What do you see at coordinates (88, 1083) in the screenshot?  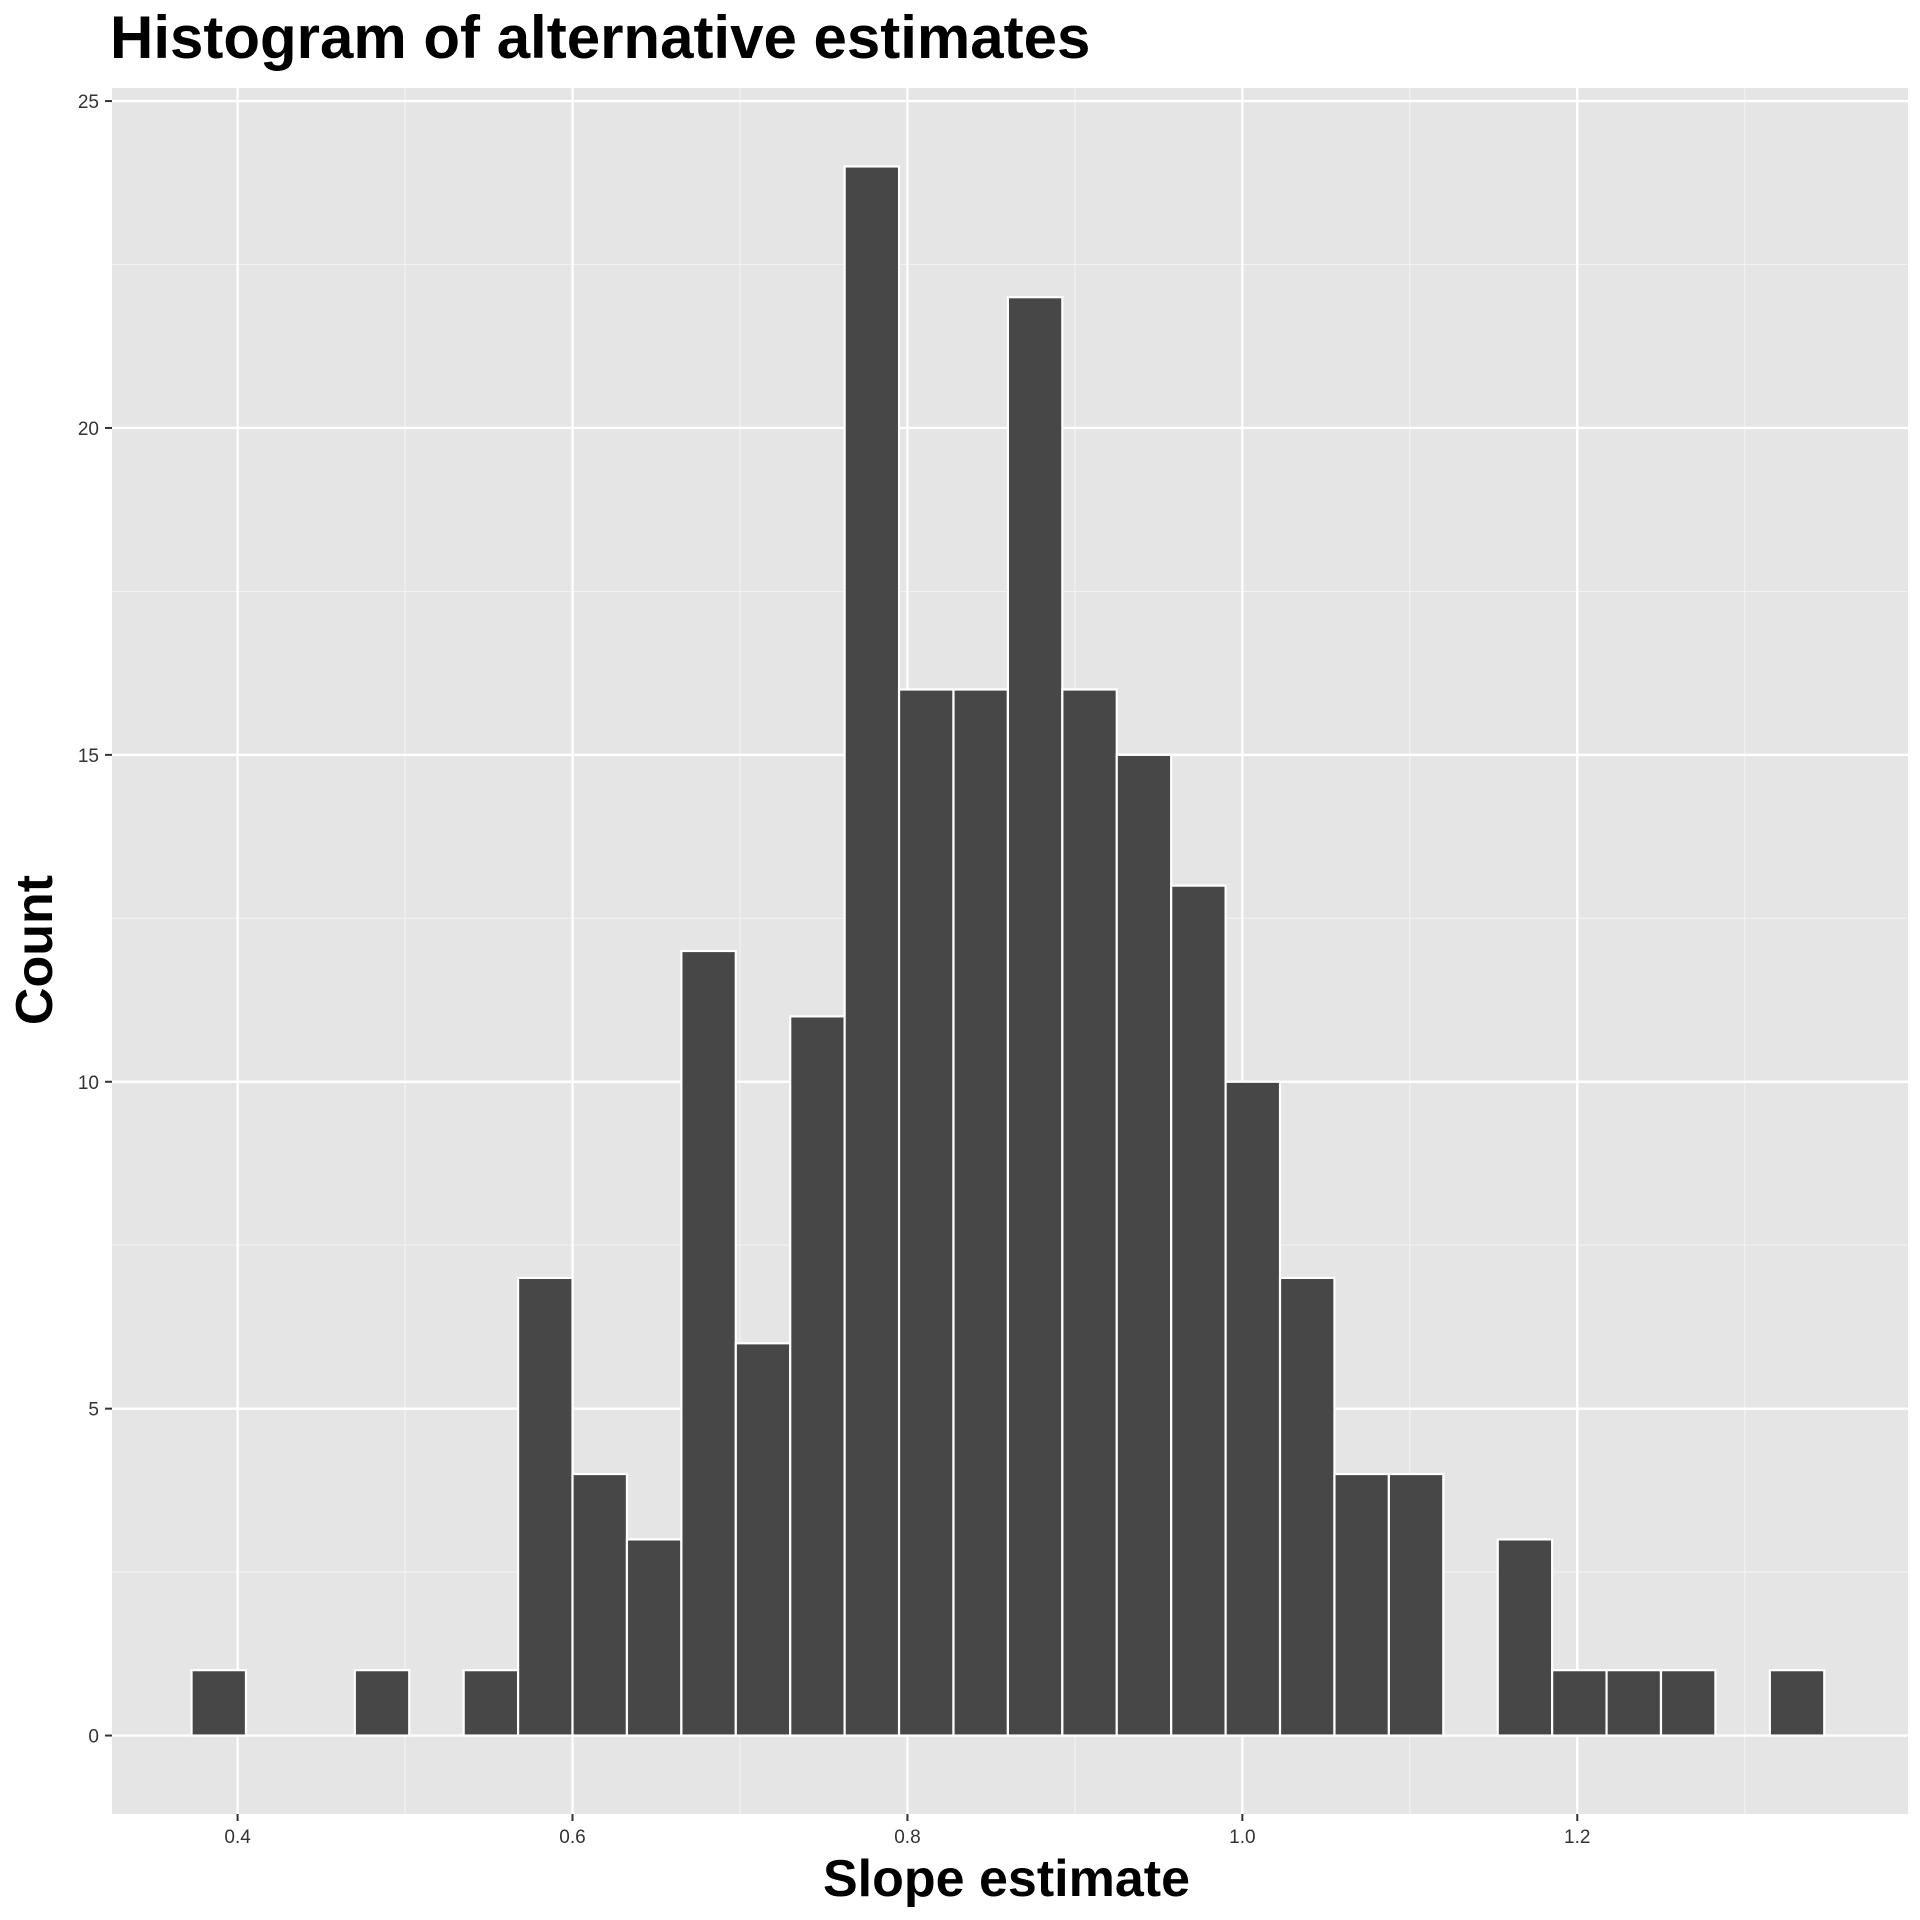 I see `y-tick-label: 10` at bounding box center [88, 1083].